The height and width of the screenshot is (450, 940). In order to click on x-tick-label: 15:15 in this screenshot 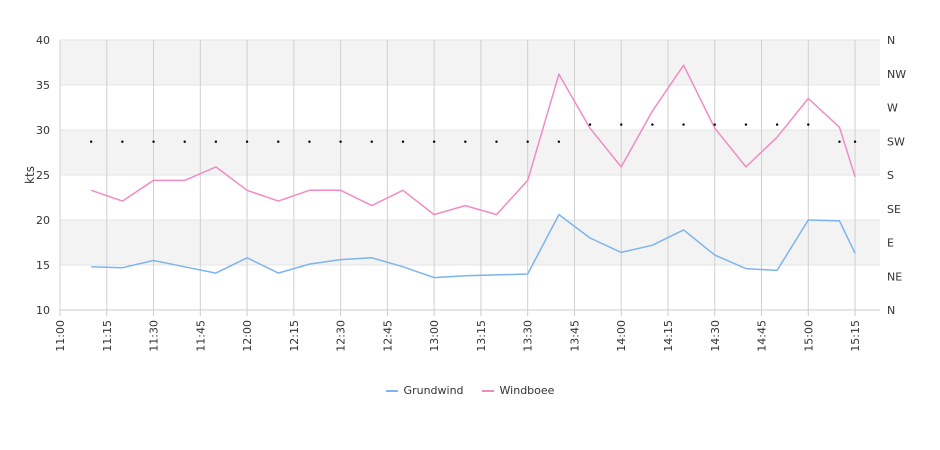, I will do `click(855, 336)`.